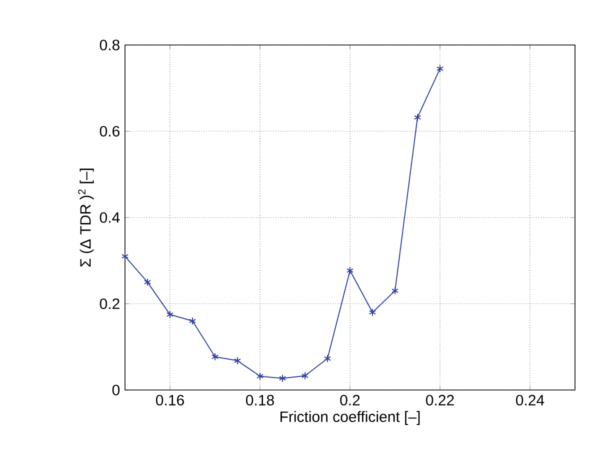 This screenshot has height=459, width=601. I want to click on x-tick-label: 0.18, so click(260, 400).